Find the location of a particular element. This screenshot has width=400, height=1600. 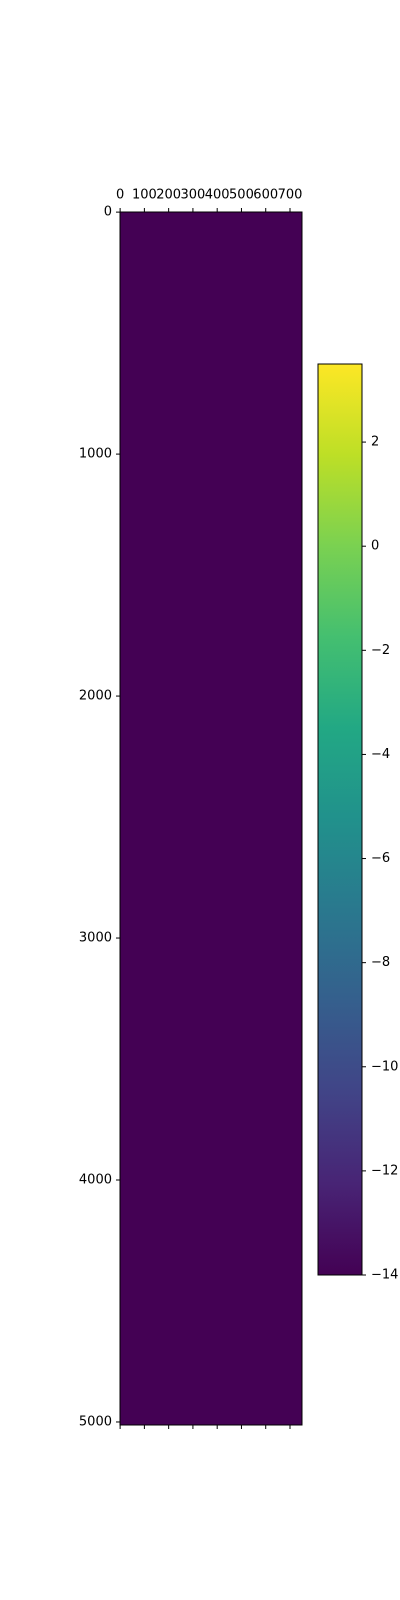

y-tick-label: 4000 is located at coordinates (95, 1180).